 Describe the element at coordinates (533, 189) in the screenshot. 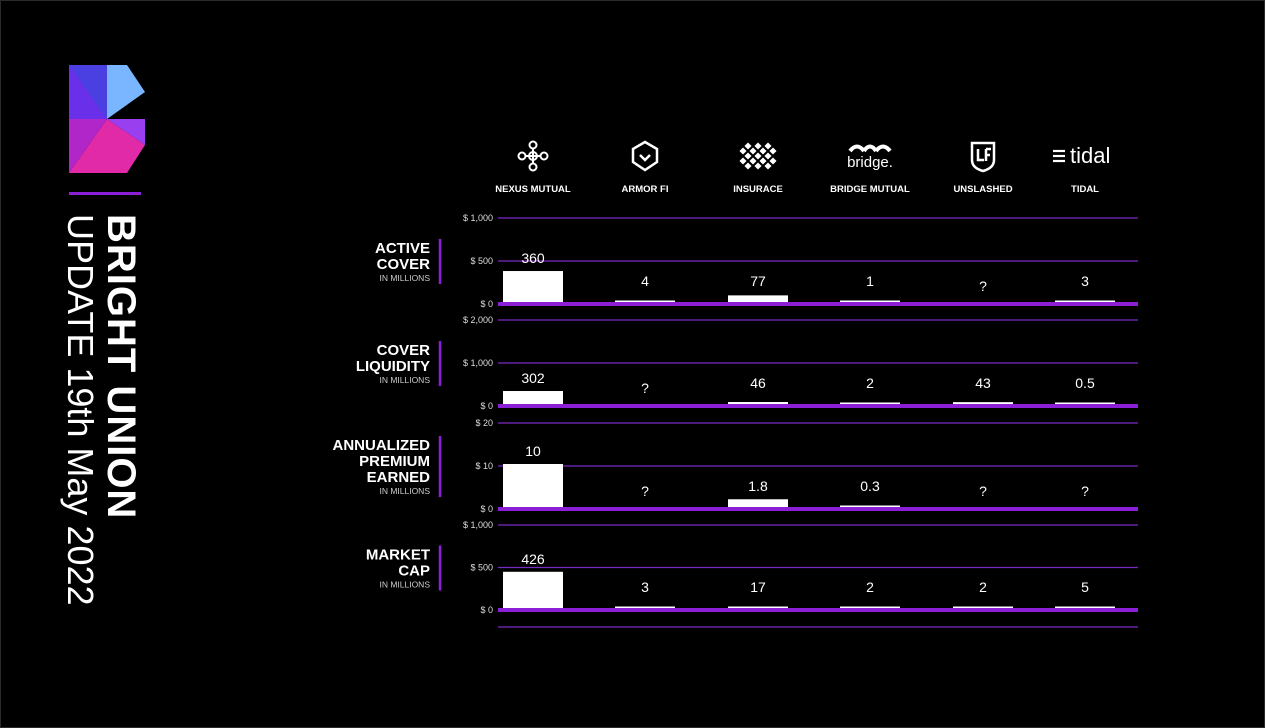

I see `provider-name: NEXUS MUTUAL` at that location.